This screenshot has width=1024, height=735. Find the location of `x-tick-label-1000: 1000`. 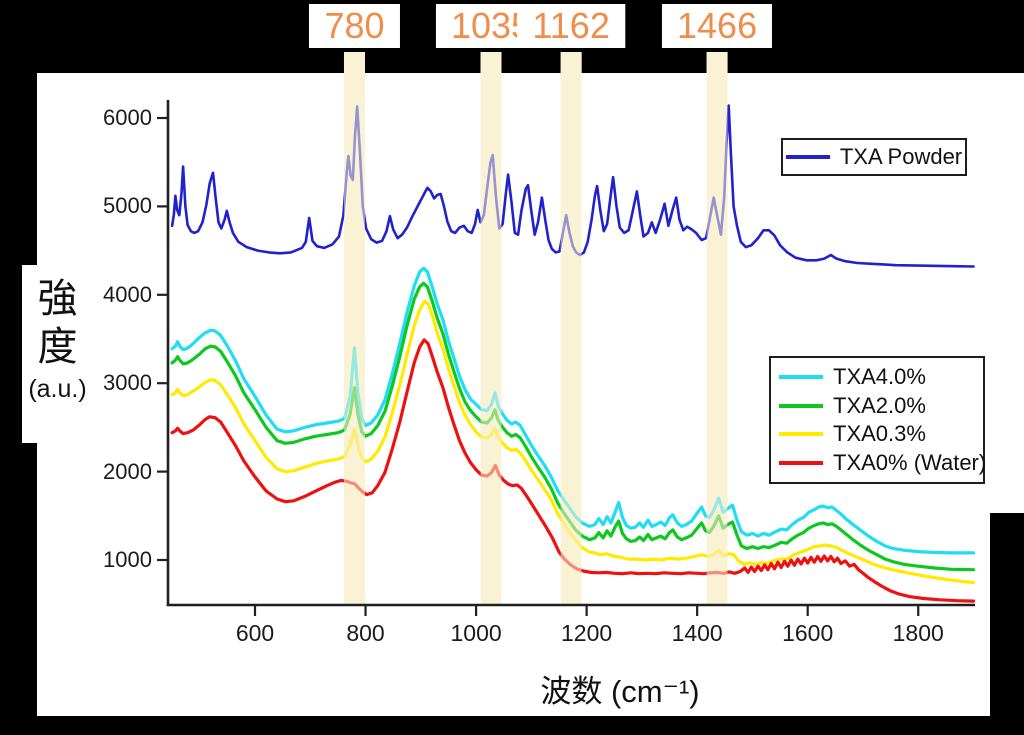

x-tick-label-1000: 1000 is located at coordinates (476, 633).